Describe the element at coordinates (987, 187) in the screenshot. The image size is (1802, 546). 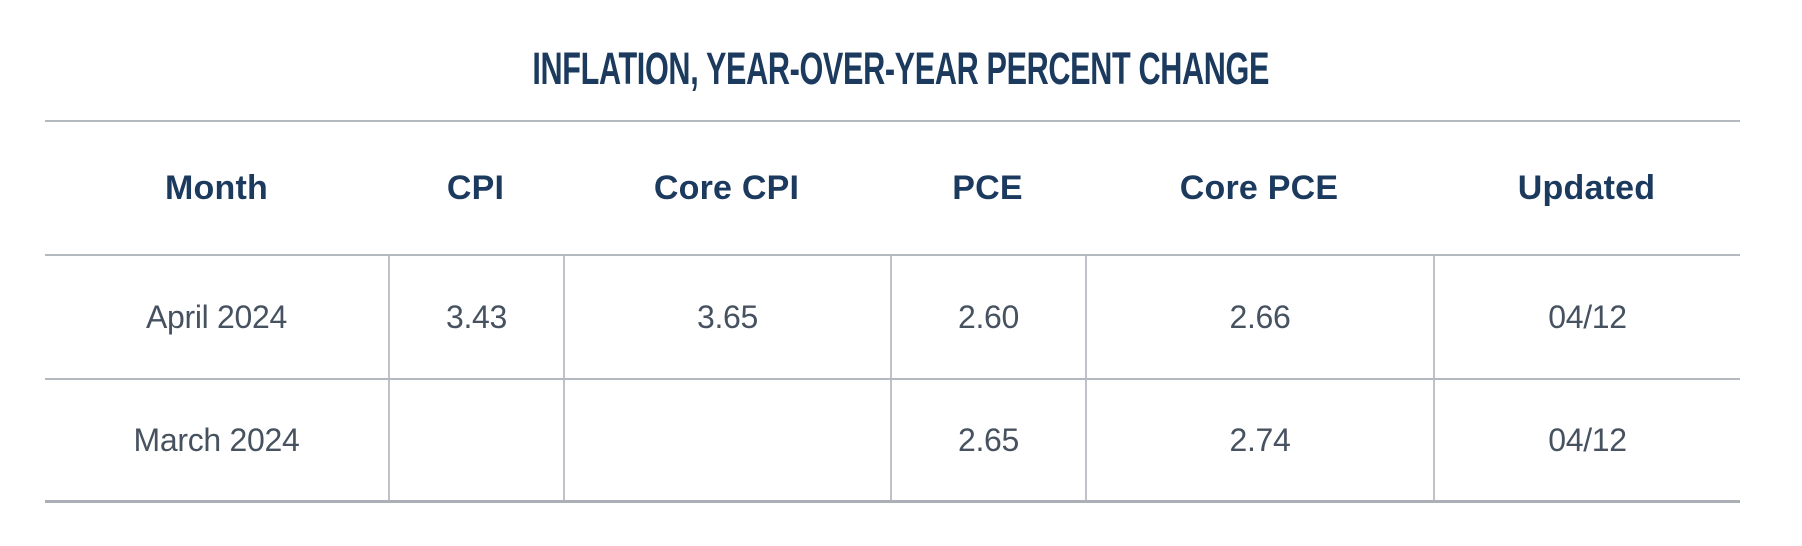
I see `column-header-pce: PCE` at that location.